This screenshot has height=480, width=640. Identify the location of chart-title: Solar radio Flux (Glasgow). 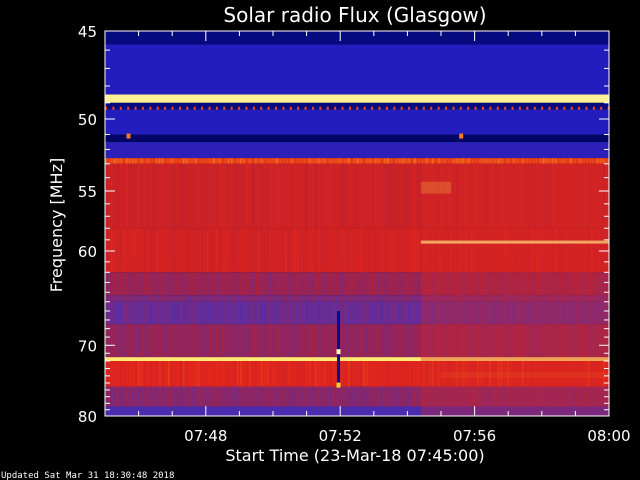
(354, 15).